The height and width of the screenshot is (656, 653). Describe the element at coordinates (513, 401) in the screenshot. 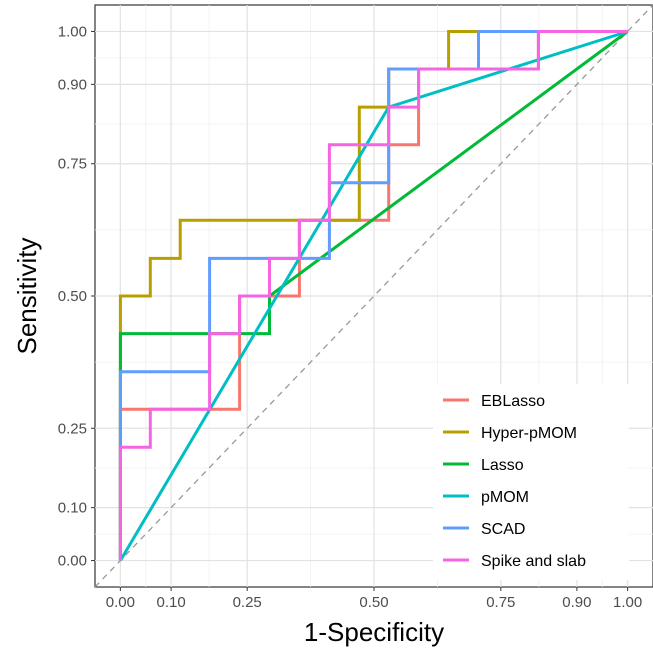

I see `legend-label: EBLasso` at that location.